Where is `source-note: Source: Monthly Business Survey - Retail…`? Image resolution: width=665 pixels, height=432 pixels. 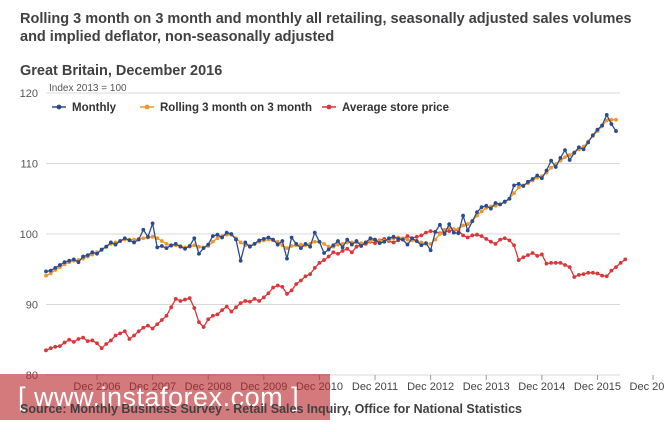 source-note: Source: Monthly Business Survey - Retail… is located at coordinates (271, 409).